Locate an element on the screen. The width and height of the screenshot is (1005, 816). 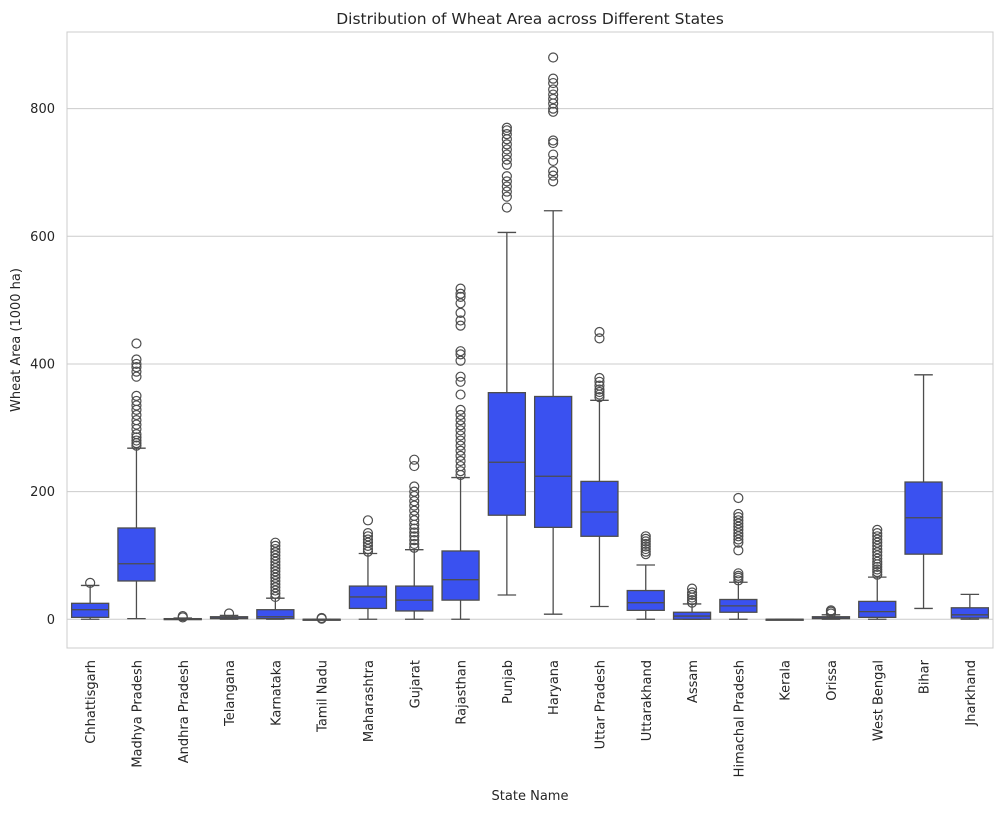
x-tick-label: Kerala is located at coordinates (786, 680).